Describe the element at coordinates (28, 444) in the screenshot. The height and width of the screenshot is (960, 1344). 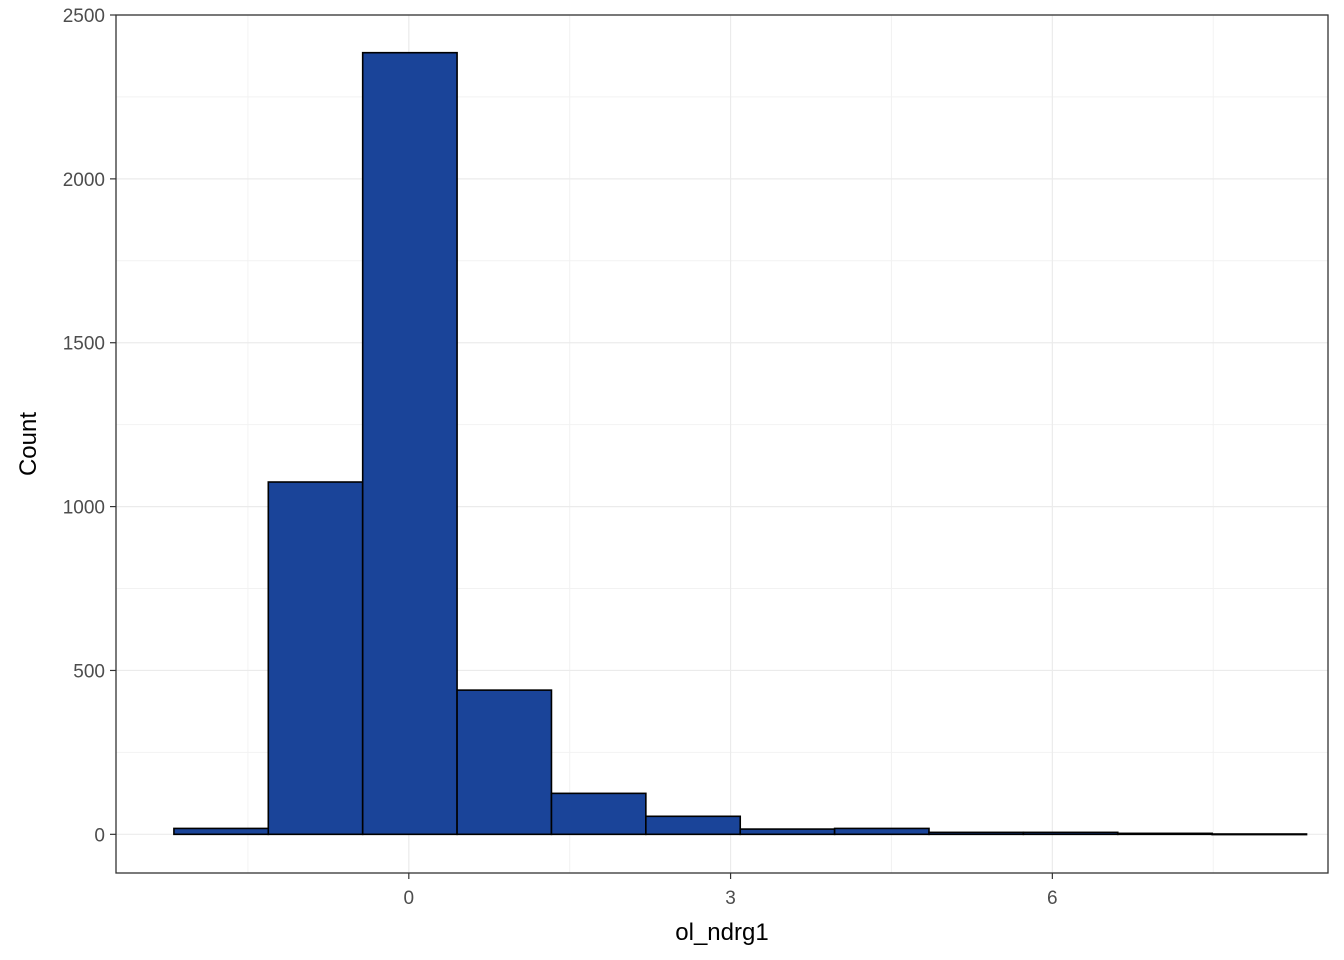
I see `y-axis-title: Count` at that location.